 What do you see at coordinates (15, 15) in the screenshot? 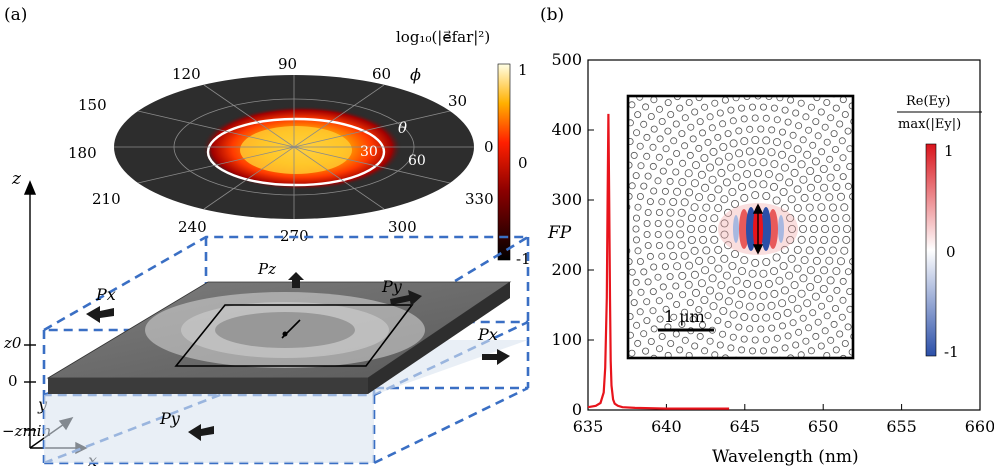
I see `panel-a-label: (a)` at bounding box center [15, 15].